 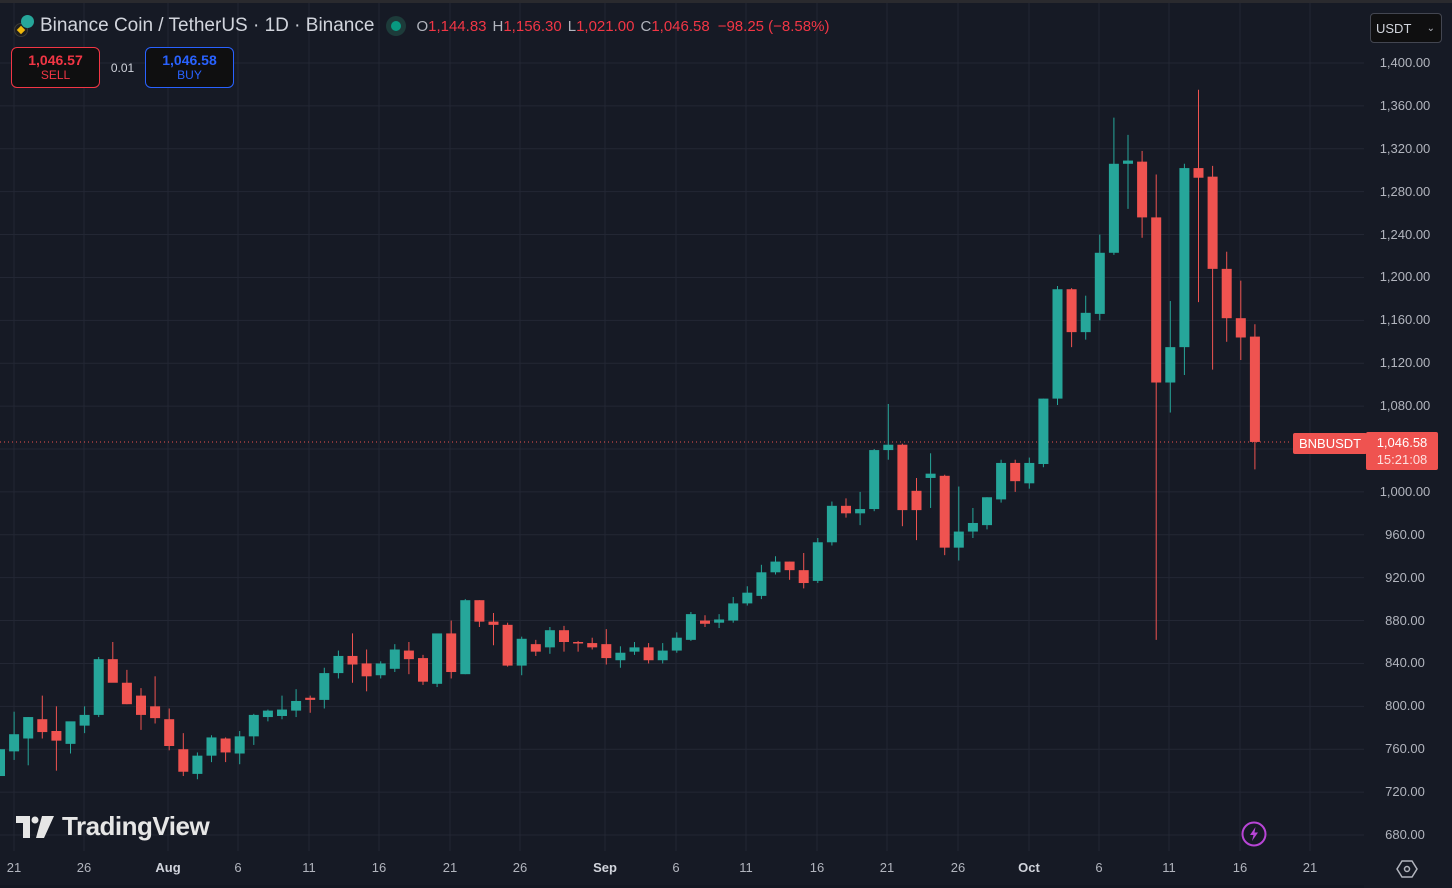 What do you see at coordinates (1407, 869) in the screenshot?
I see `settings-hexagon-icon` at bounding box center [1407, 869].